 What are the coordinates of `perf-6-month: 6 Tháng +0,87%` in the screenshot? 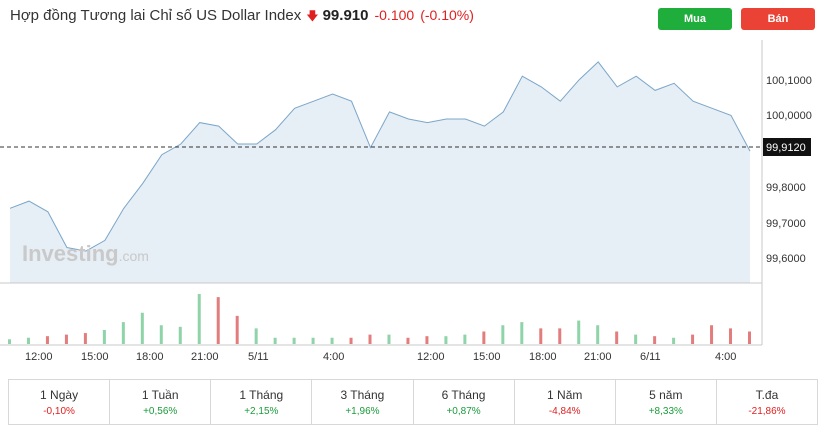 It's located at (464, 402).